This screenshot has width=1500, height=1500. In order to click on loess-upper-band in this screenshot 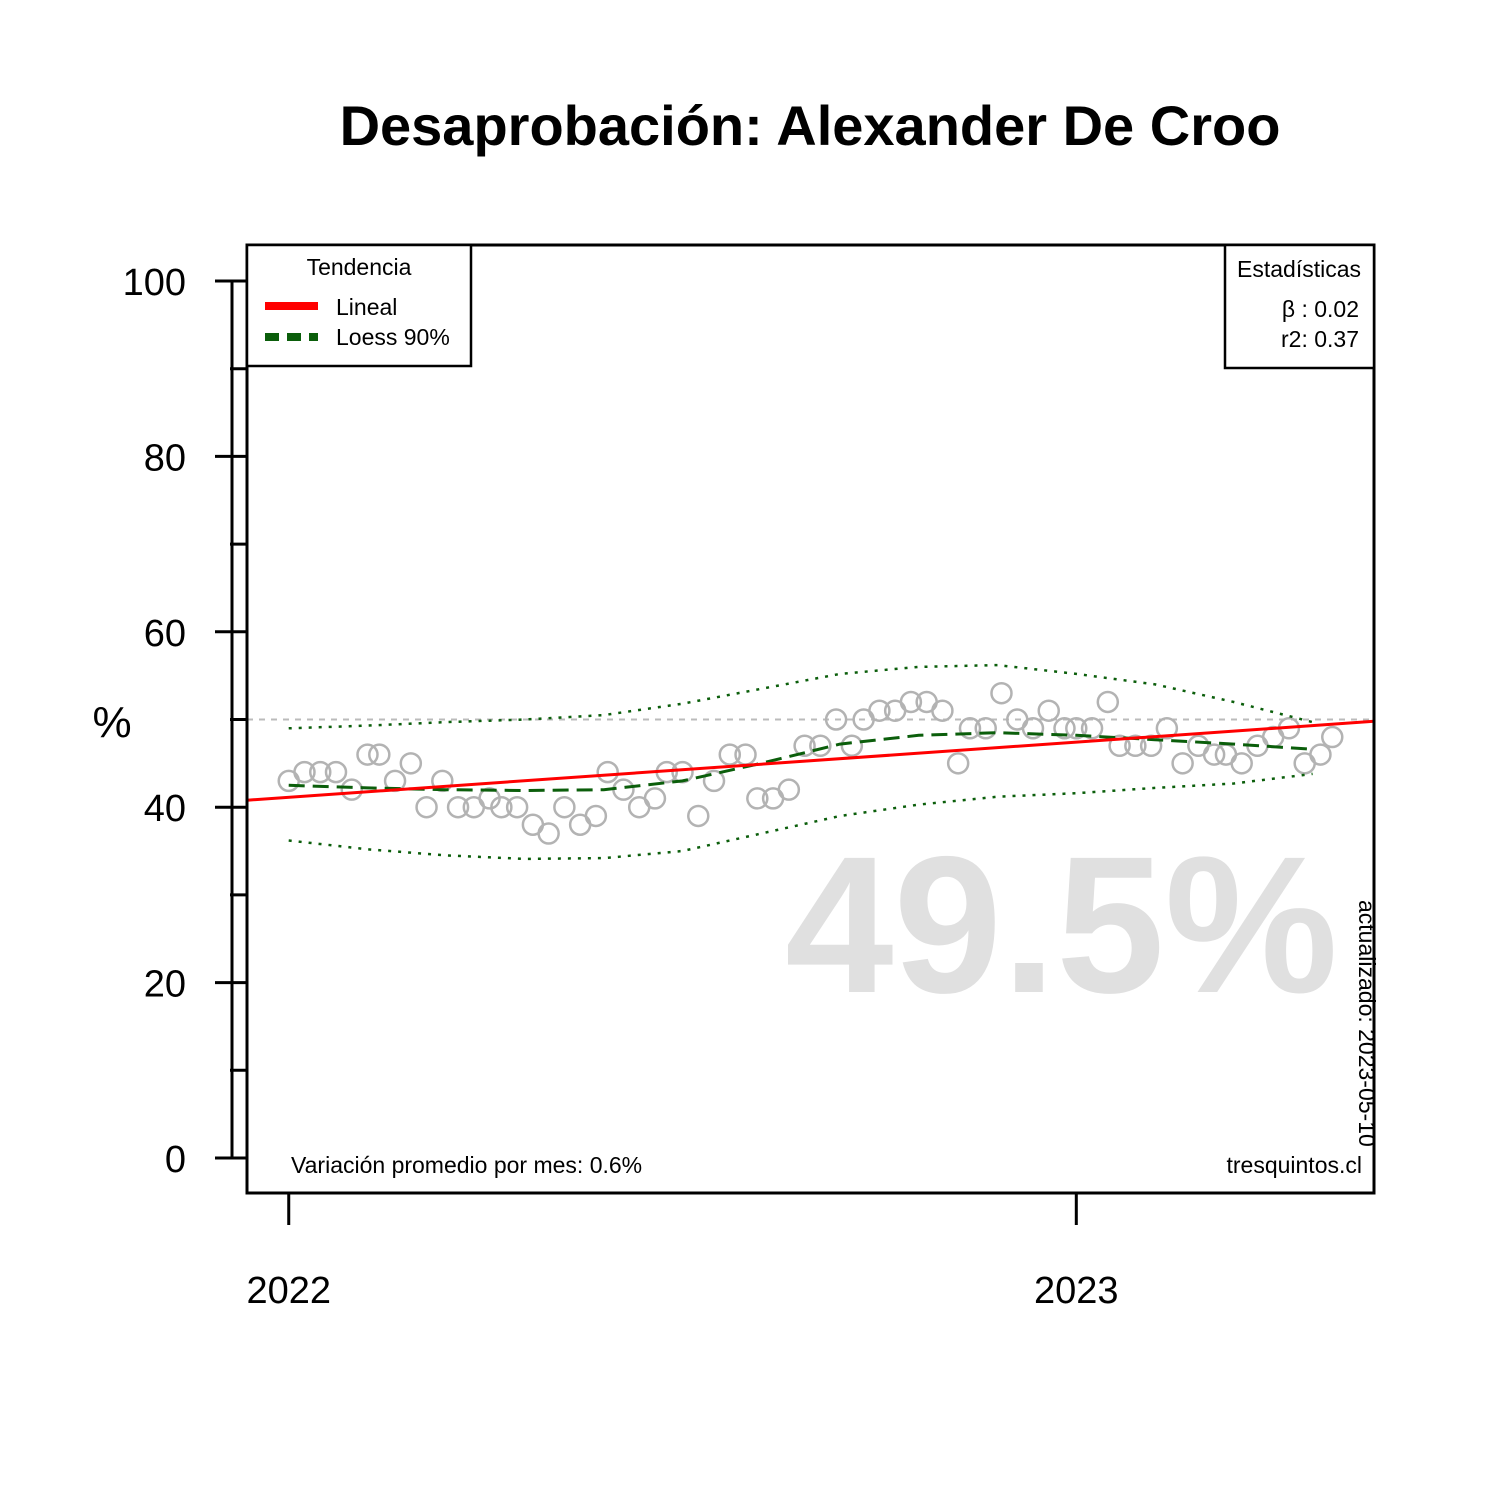, I will do `click(800, 696)`.